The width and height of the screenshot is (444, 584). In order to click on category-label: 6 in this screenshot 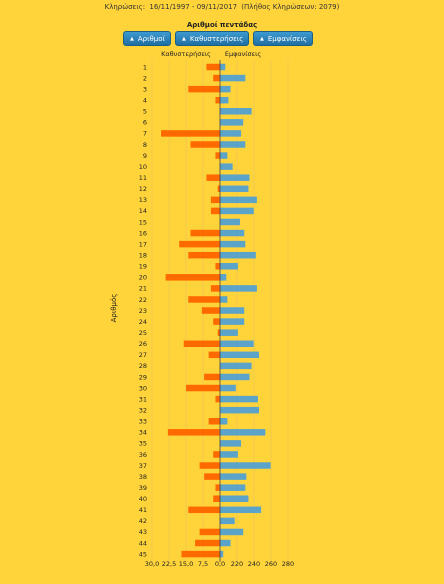, I will do `click(145, 123)`.